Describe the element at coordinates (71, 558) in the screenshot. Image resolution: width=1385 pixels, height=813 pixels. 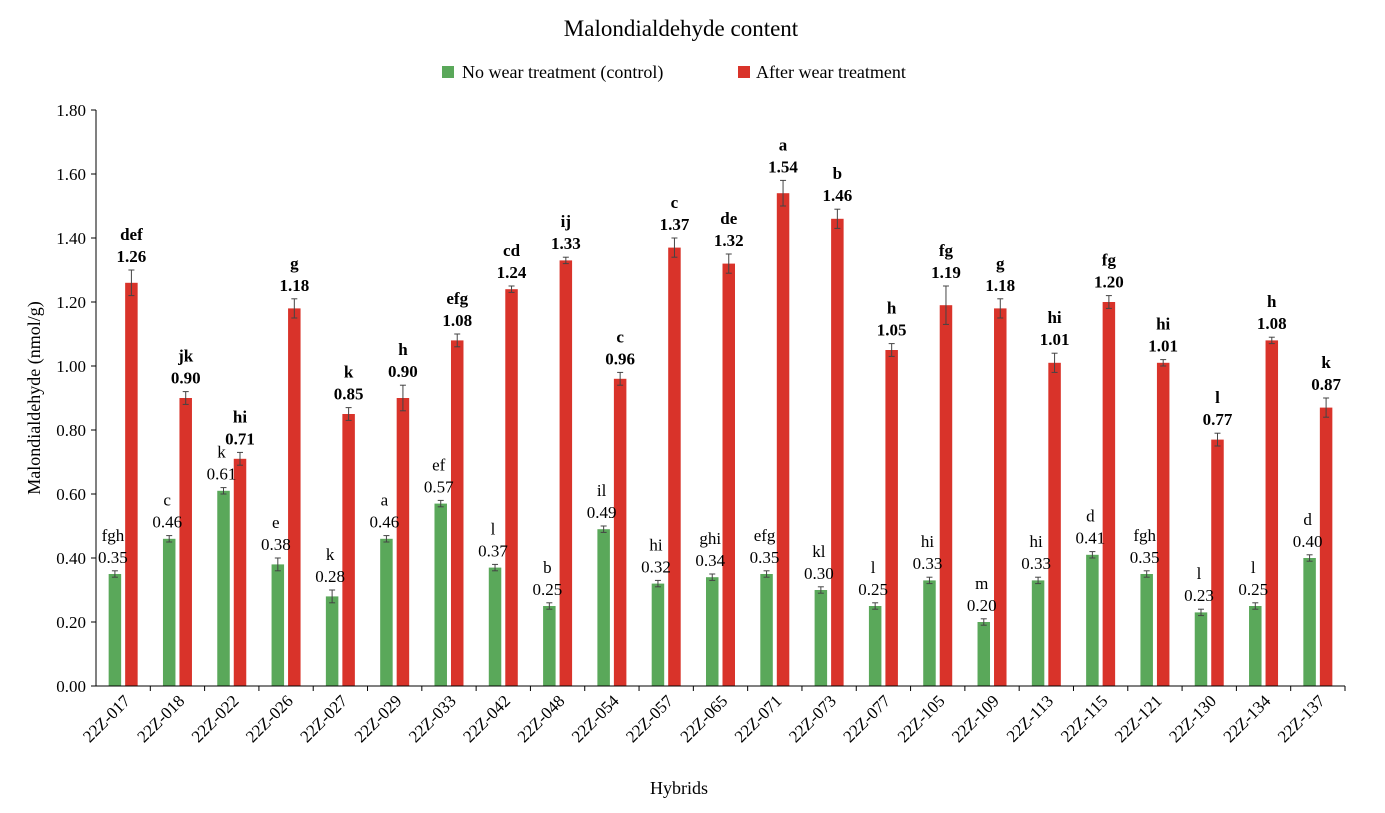
I see `y-tick-label: 0.40` at that location.